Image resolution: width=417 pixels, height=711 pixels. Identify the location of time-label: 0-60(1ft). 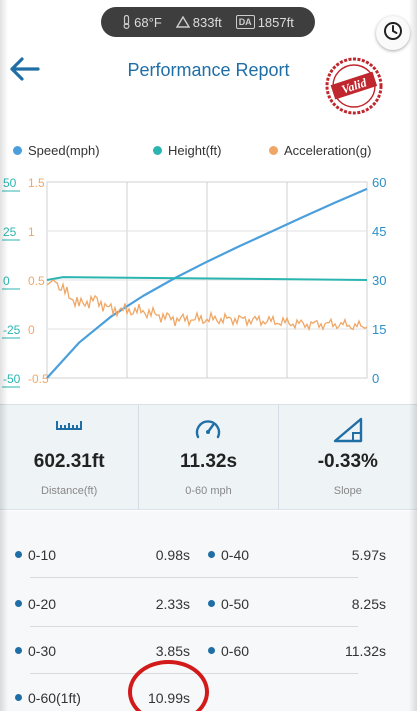
(54, 698).